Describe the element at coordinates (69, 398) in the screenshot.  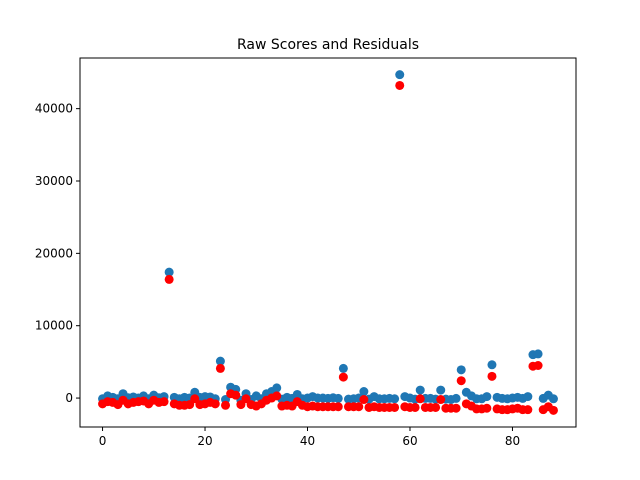
I see `y-tick-label: 0` at that location.